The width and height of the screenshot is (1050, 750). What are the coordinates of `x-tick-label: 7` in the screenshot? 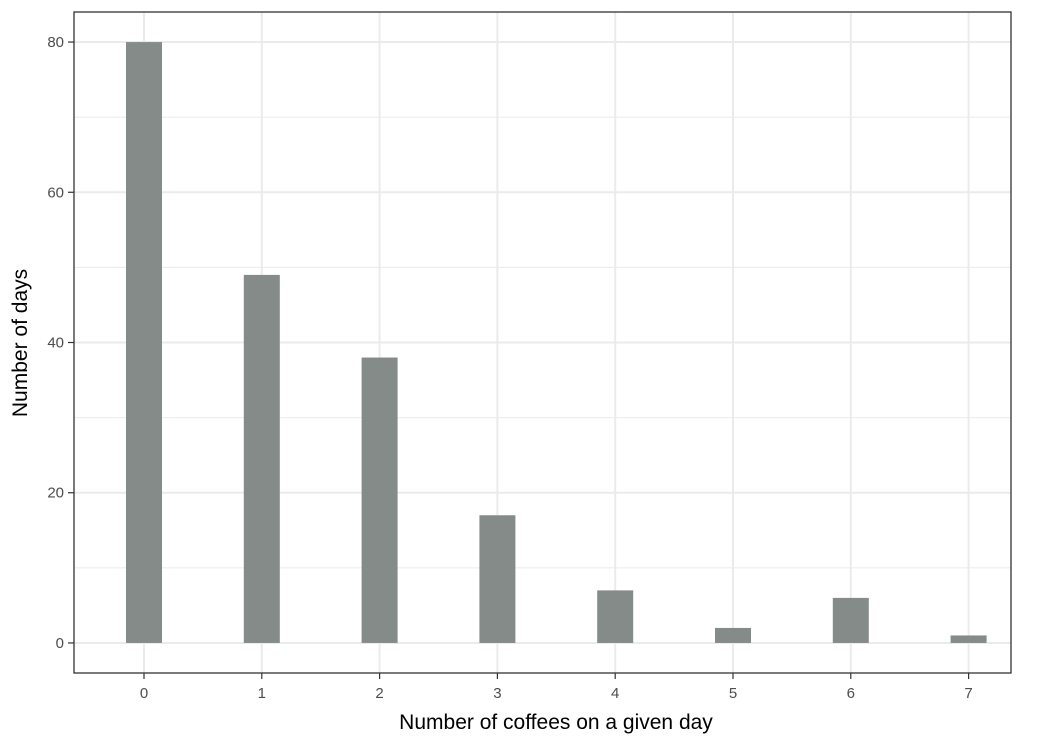 It's located at (968, 693).